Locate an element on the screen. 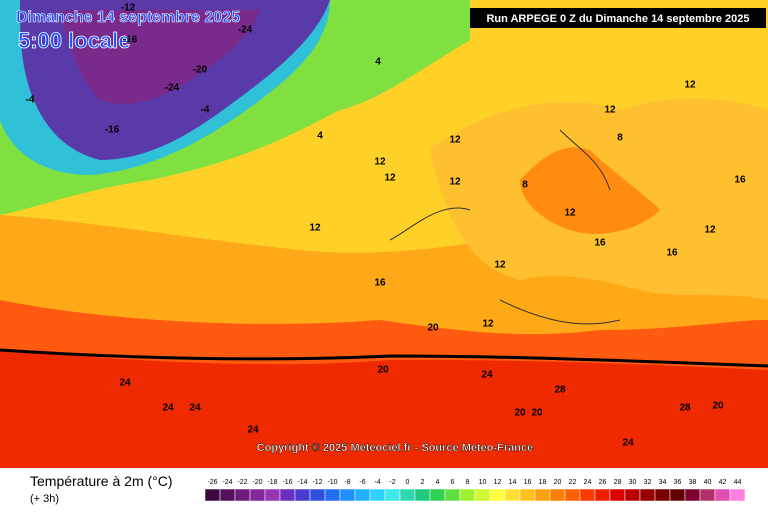  scale-tick-label: 6 is located at coordinates (453, 482).